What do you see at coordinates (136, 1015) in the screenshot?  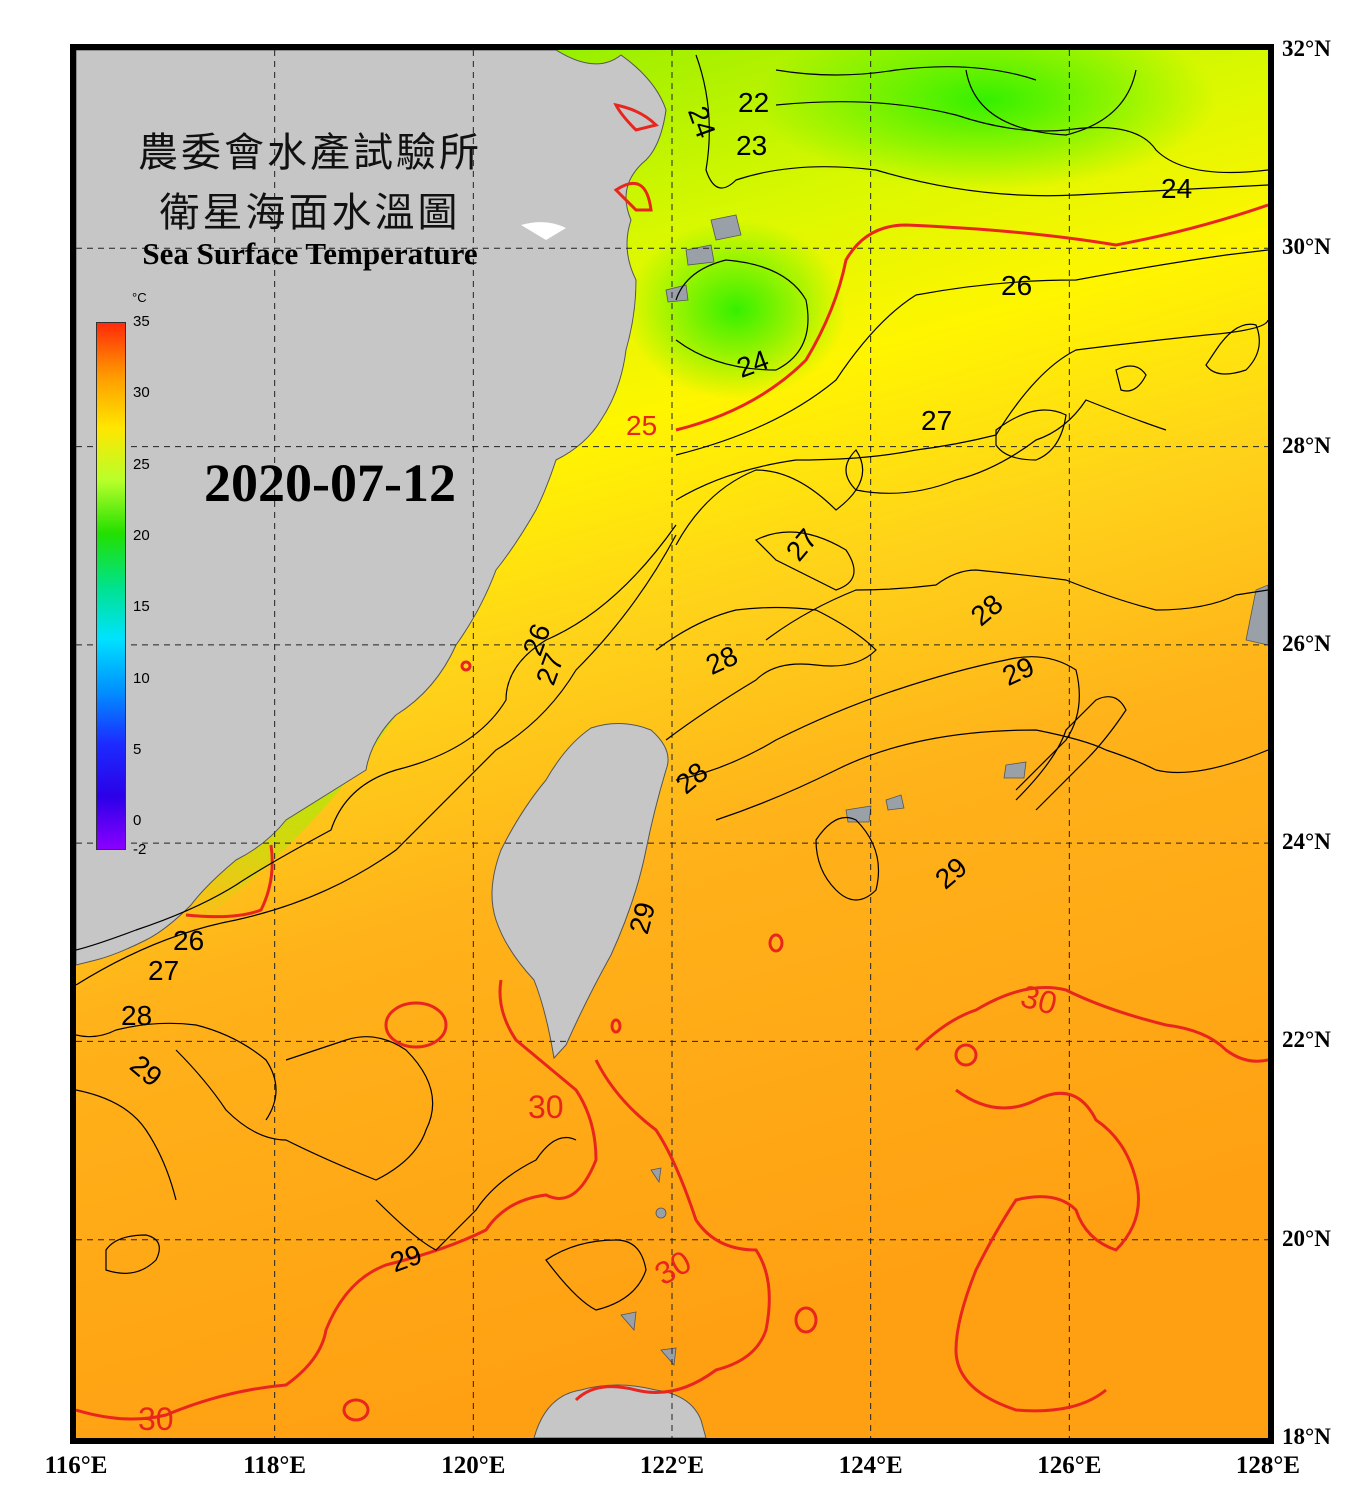 I see `contour-label-28d: 28` at bounding box center [136, 1015].